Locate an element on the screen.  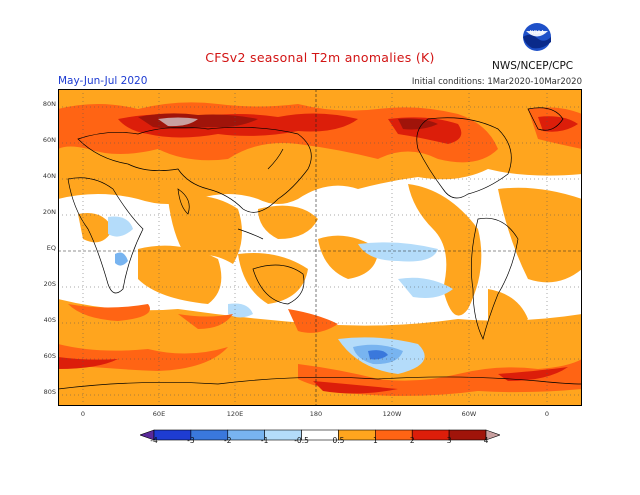
lat-label: 60S is located at coordinates (49, 356).